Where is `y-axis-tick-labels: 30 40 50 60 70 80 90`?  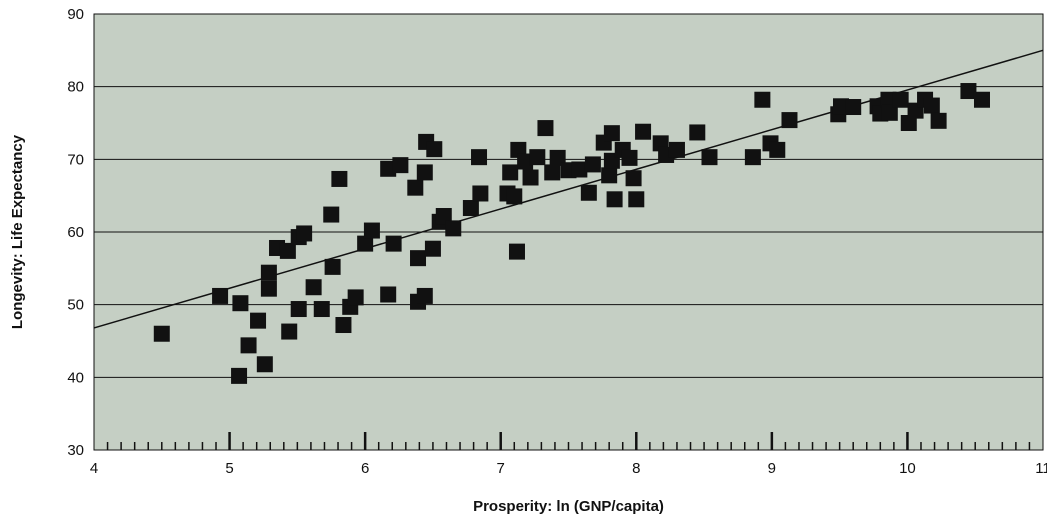
y-axis-tick-labels: 30 40 50 60 70 80 90 is located at coordinates (75, 232).